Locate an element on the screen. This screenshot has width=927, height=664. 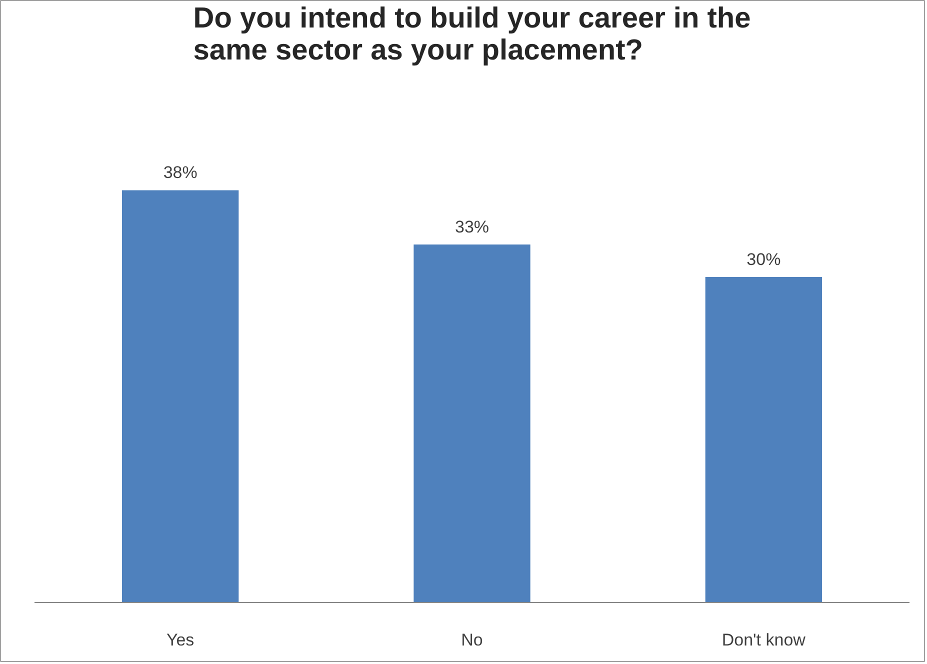
x-tick-label: No is located at coordinates (472, 640).